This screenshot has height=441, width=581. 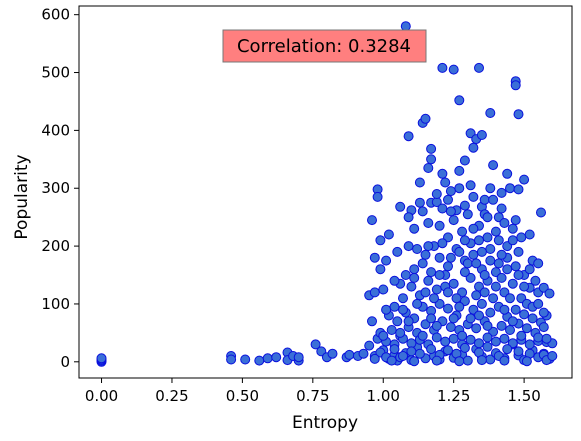 I want to click on x-tick-label: 0.00, so click(x=101, y=396).